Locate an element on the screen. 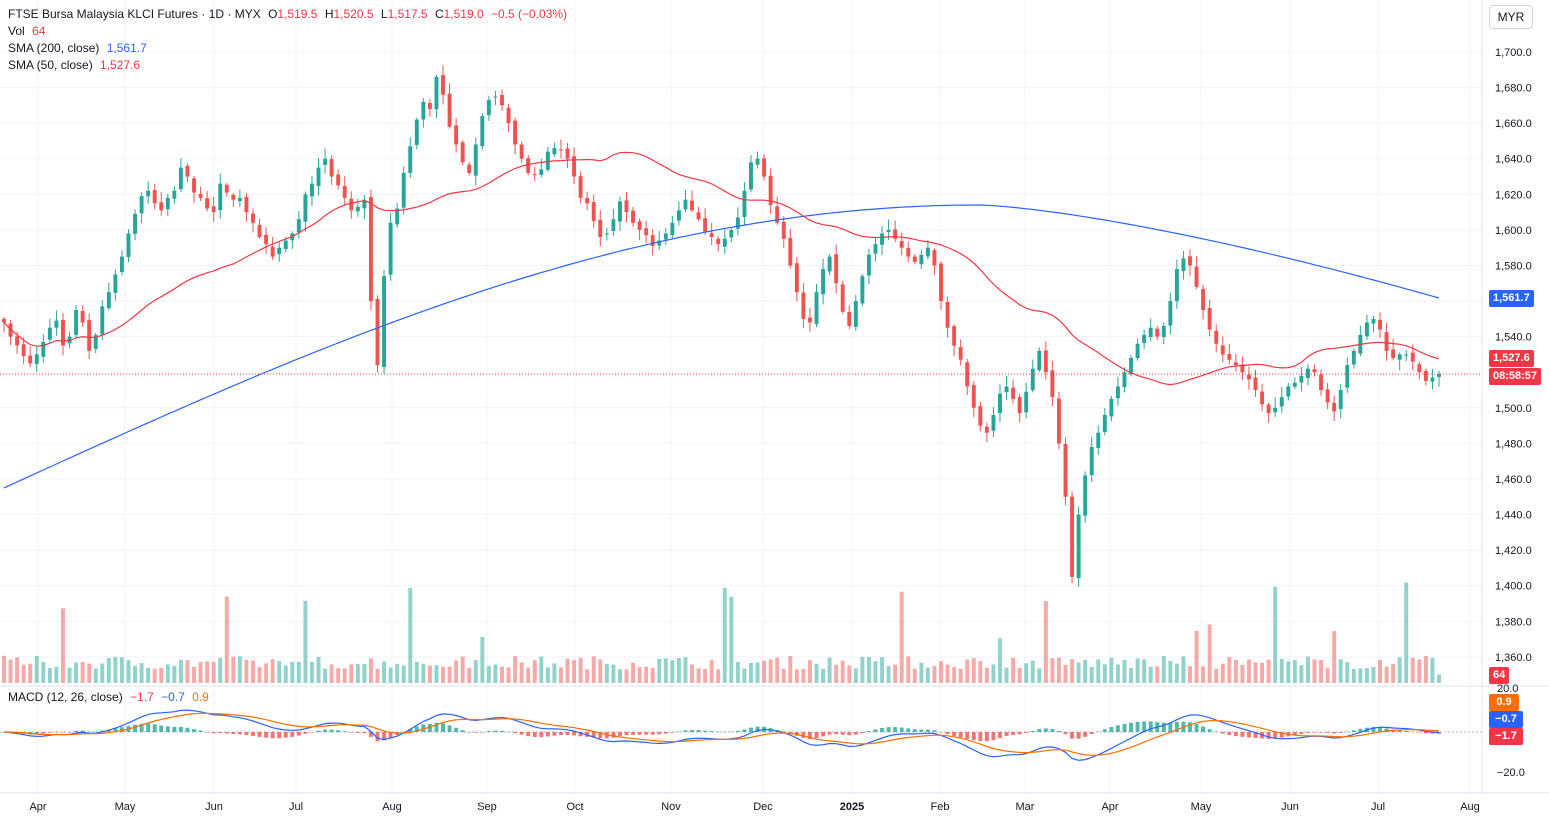 The height and width of the screenshot is (823, 1549). price-tick-label: 1,460.0 is located at coordinates (1513, 480).